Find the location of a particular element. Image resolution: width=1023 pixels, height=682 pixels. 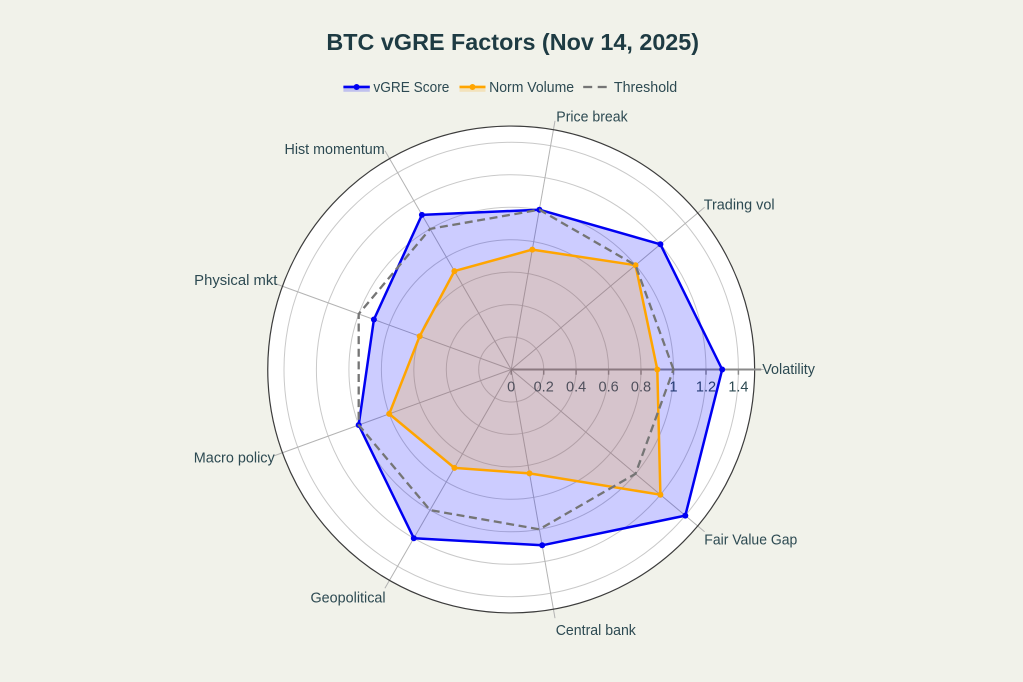

svg-text: Norm Volume is located at coordinates (531, 88).